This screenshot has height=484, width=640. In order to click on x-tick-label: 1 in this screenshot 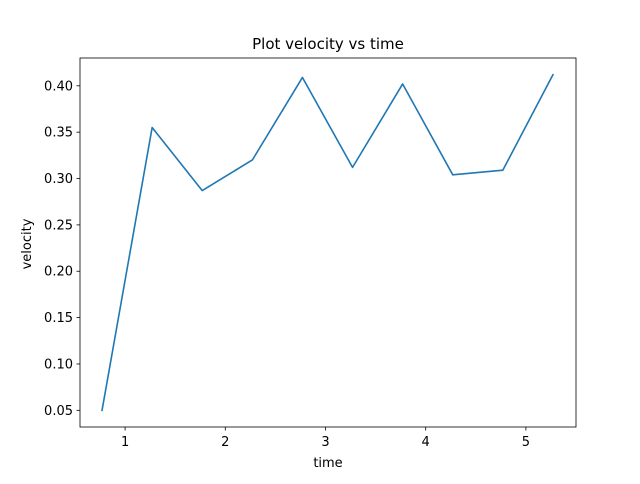, I will do `click(125, 442)`.